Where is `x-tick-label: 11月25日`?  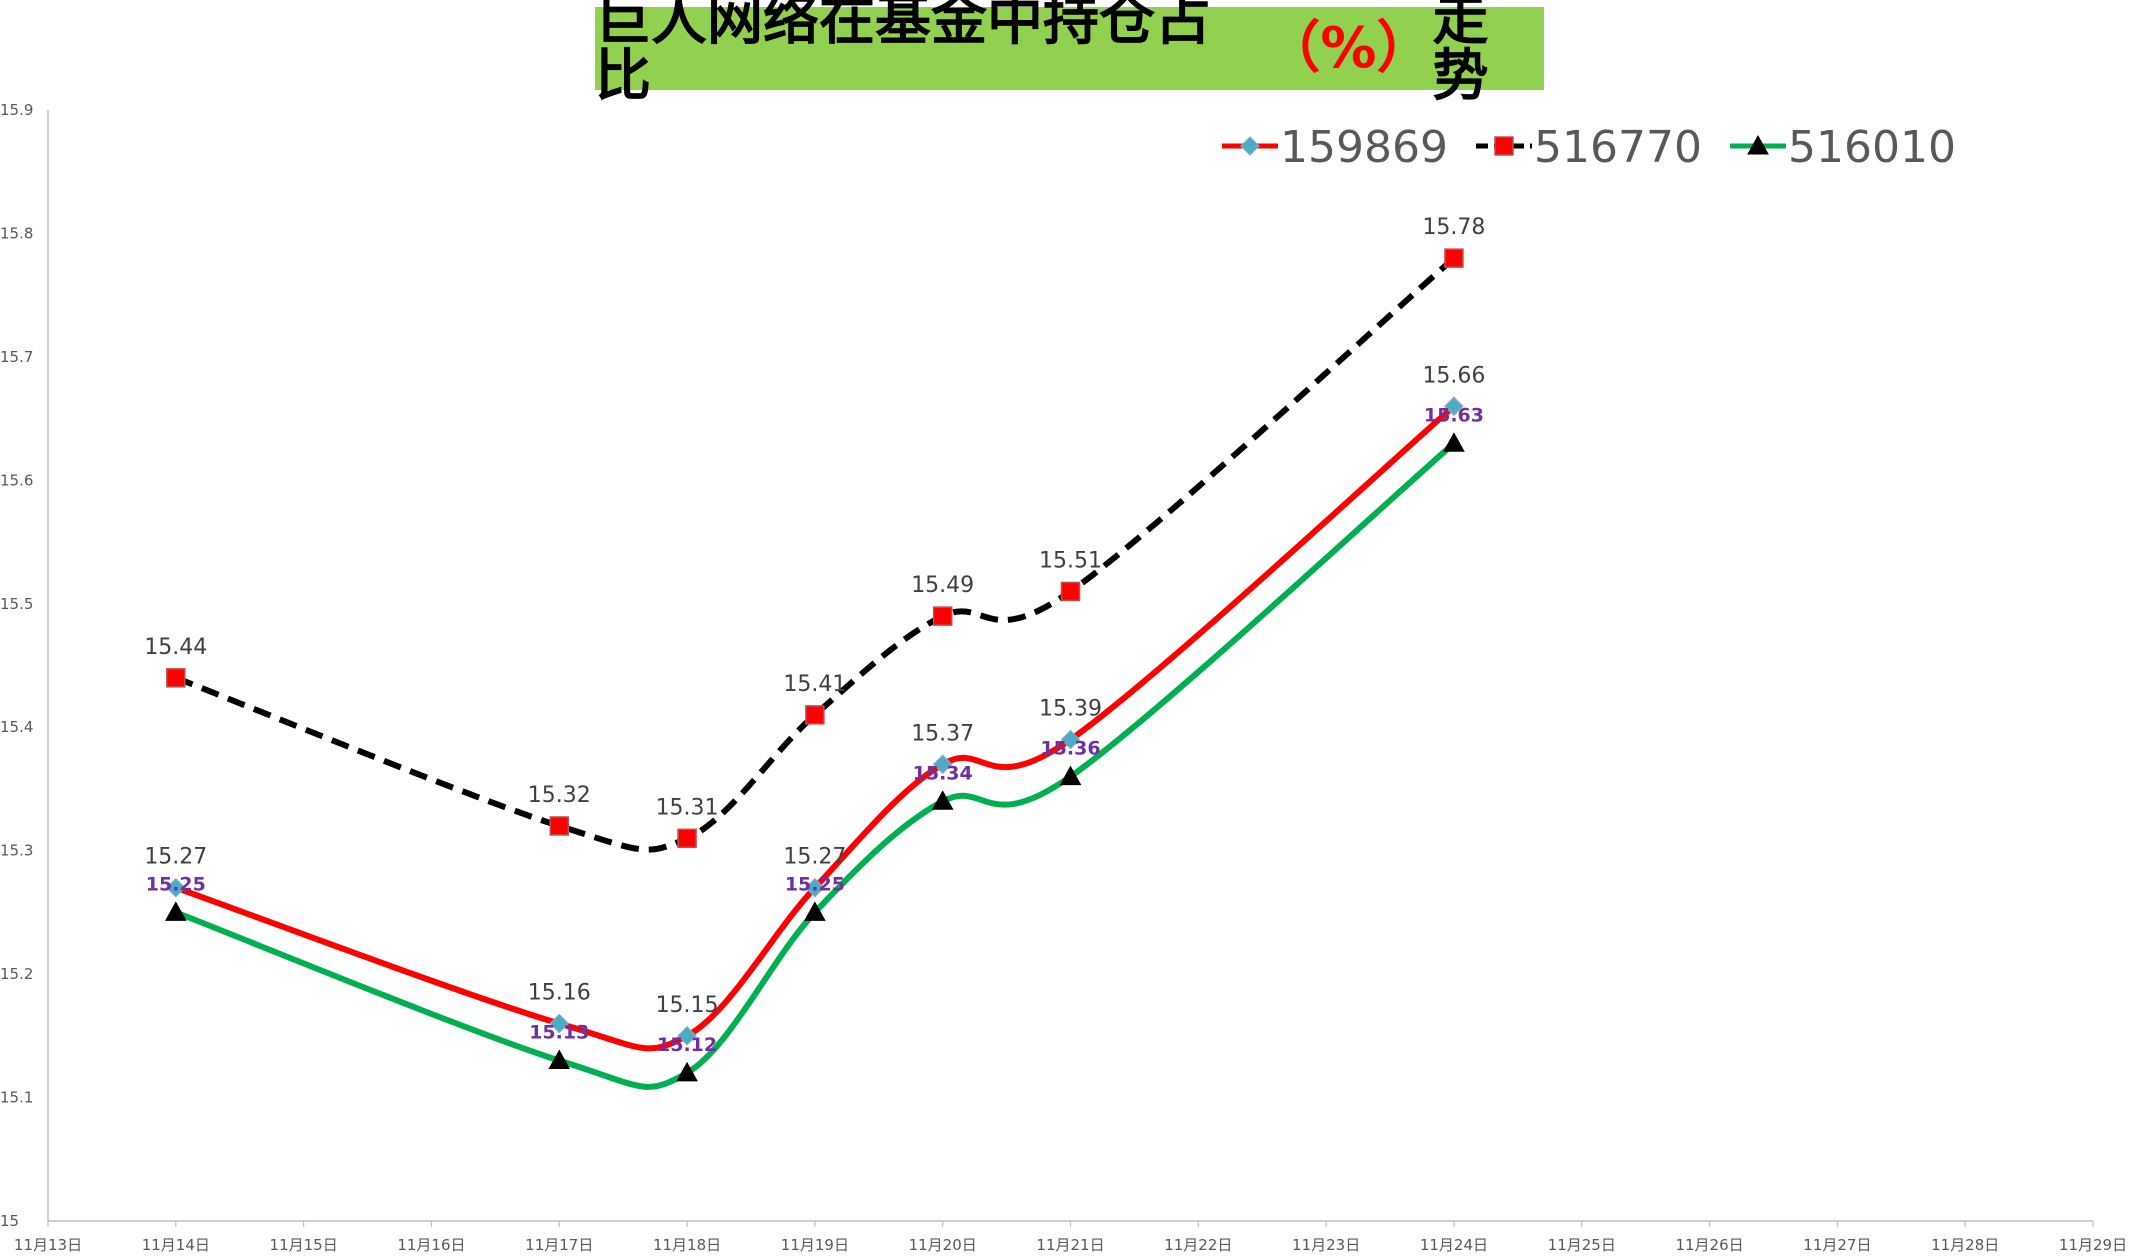
x-tick-label: 11月25日 is located at coordinates (1582, 1245).